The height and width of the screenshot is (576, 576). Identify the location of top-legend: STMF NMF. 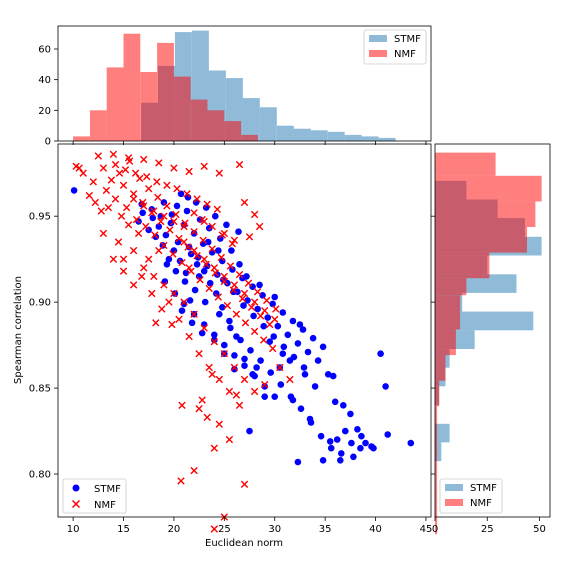
(395, 47).